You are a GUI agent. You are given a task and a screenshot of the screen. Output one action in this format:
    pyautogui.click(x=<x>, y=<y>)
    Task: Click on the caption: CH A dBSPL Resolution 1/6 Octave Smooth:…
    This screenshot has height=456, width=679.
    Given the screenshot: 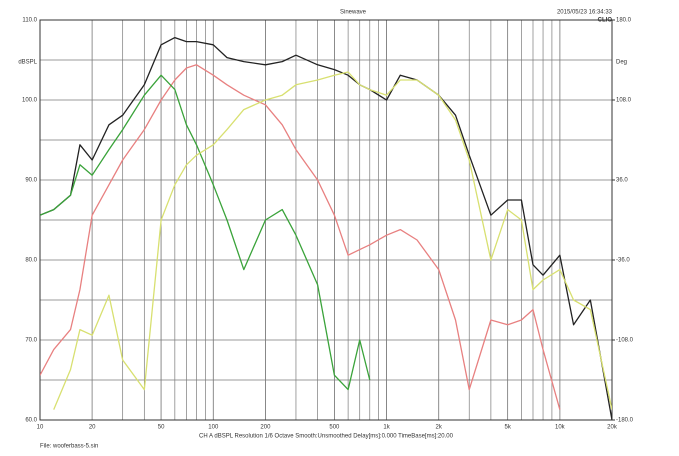 What is the action you would take?
    pyautogui.click(x=326, y=437)
    